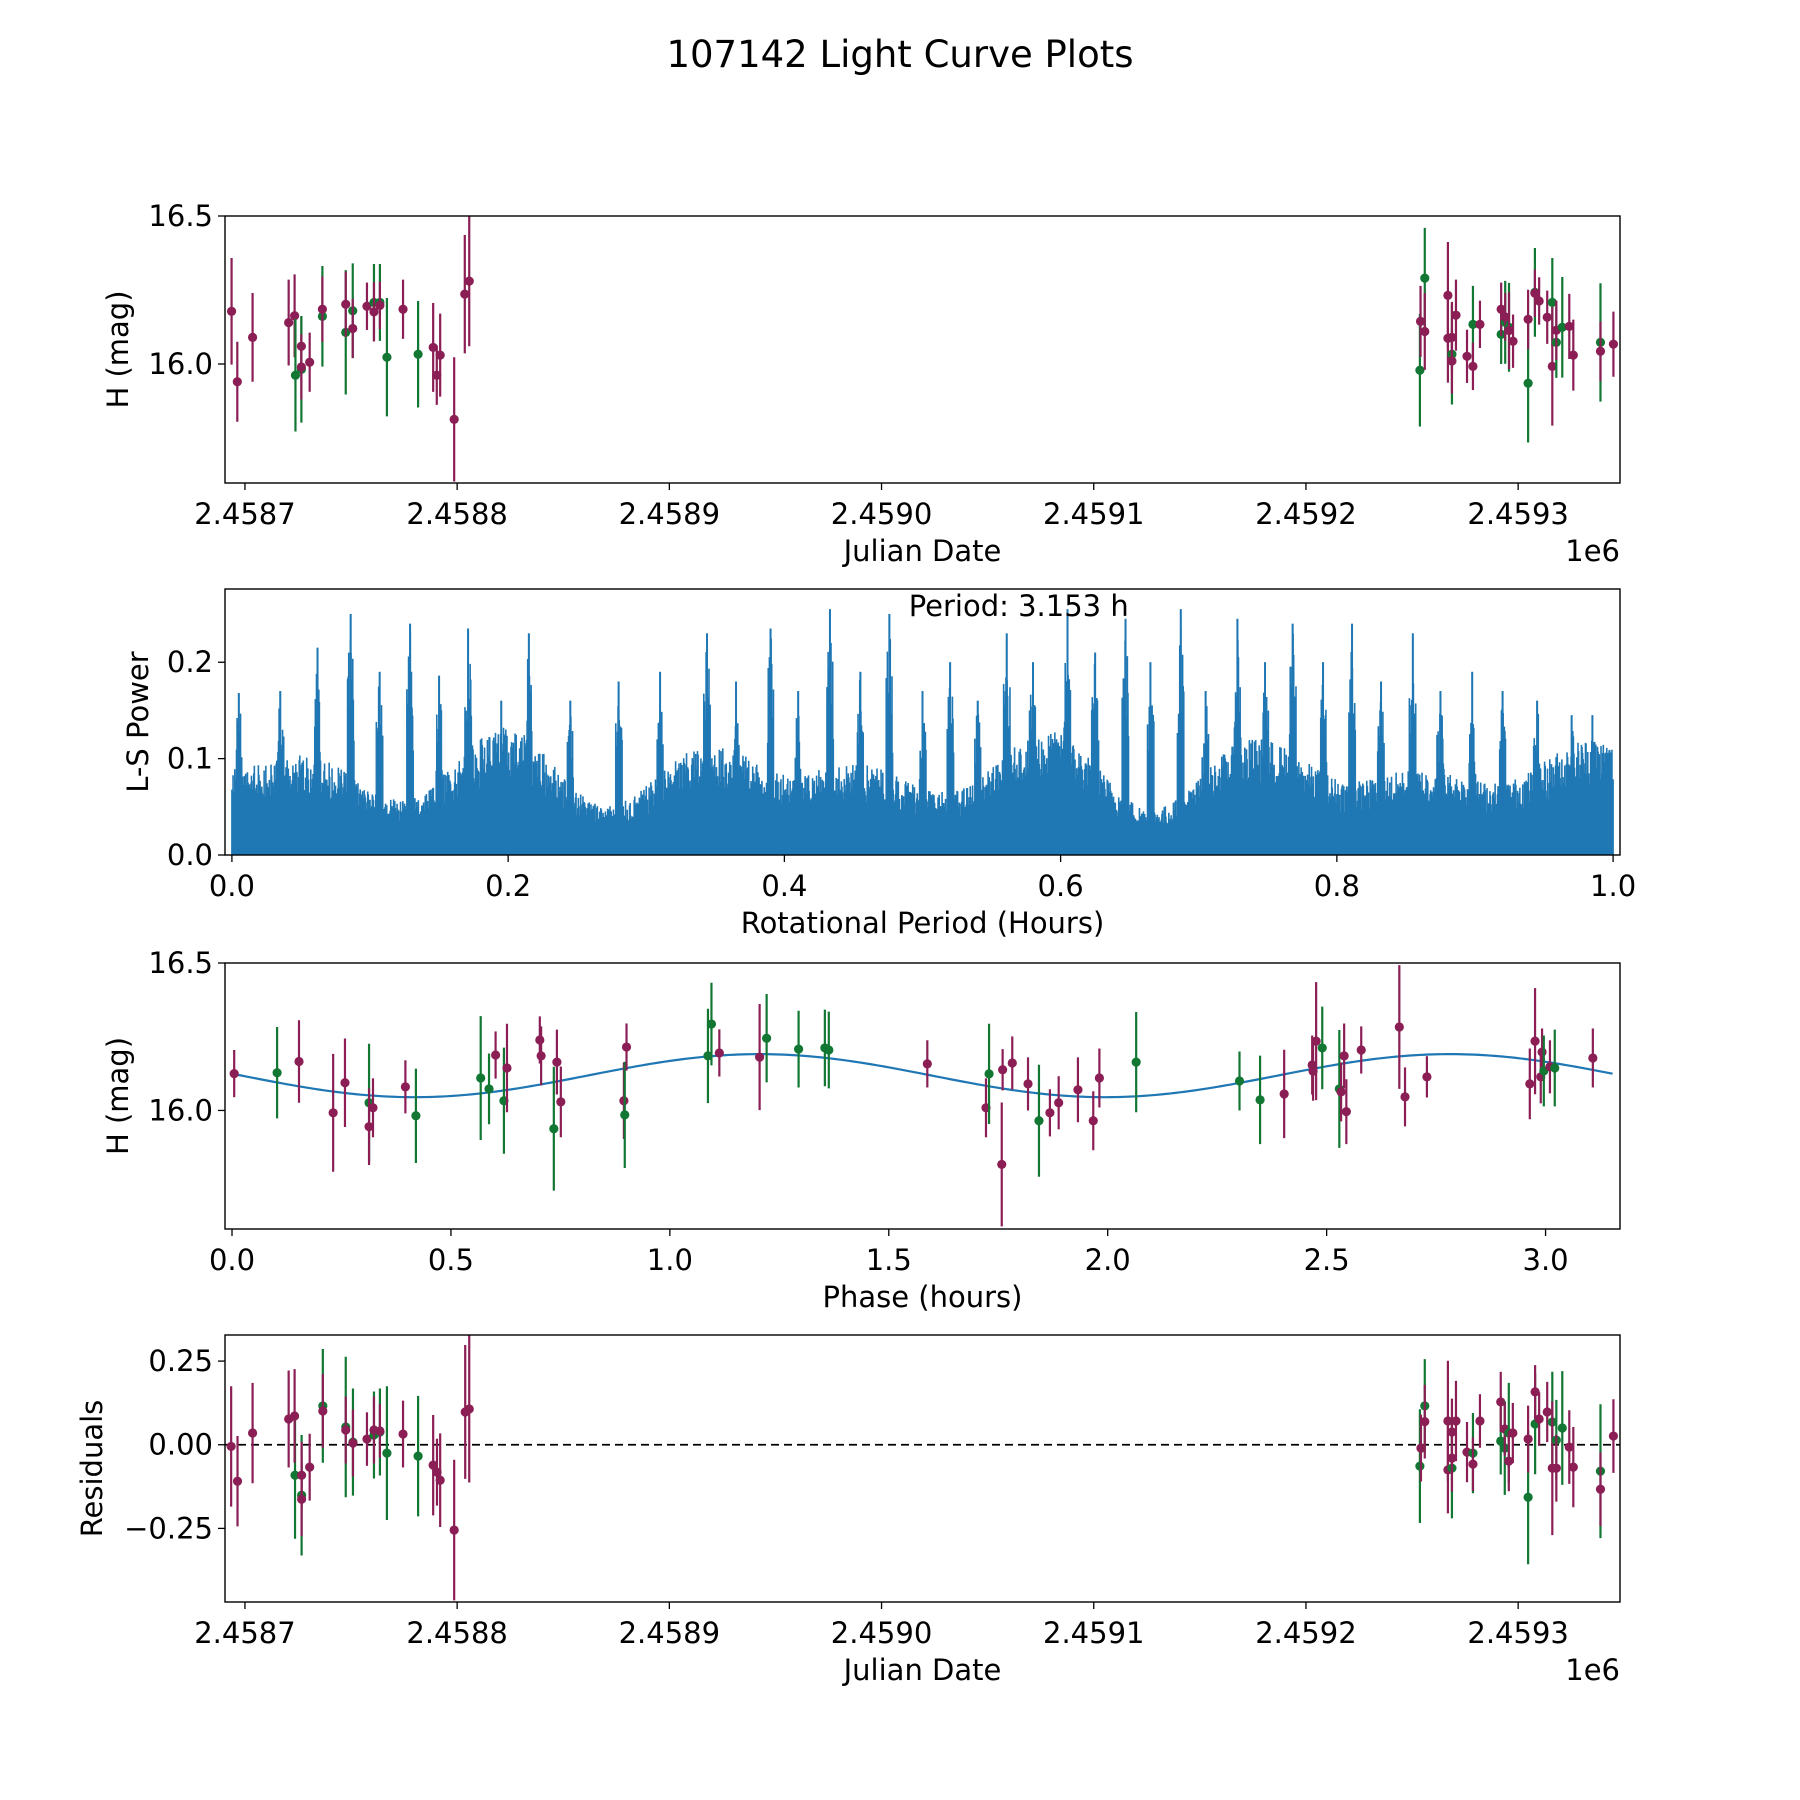  Describe the element at coordinates (1019, 606) in the screenshot. I see `period-annotation: Period: 3.153 h` at that location.